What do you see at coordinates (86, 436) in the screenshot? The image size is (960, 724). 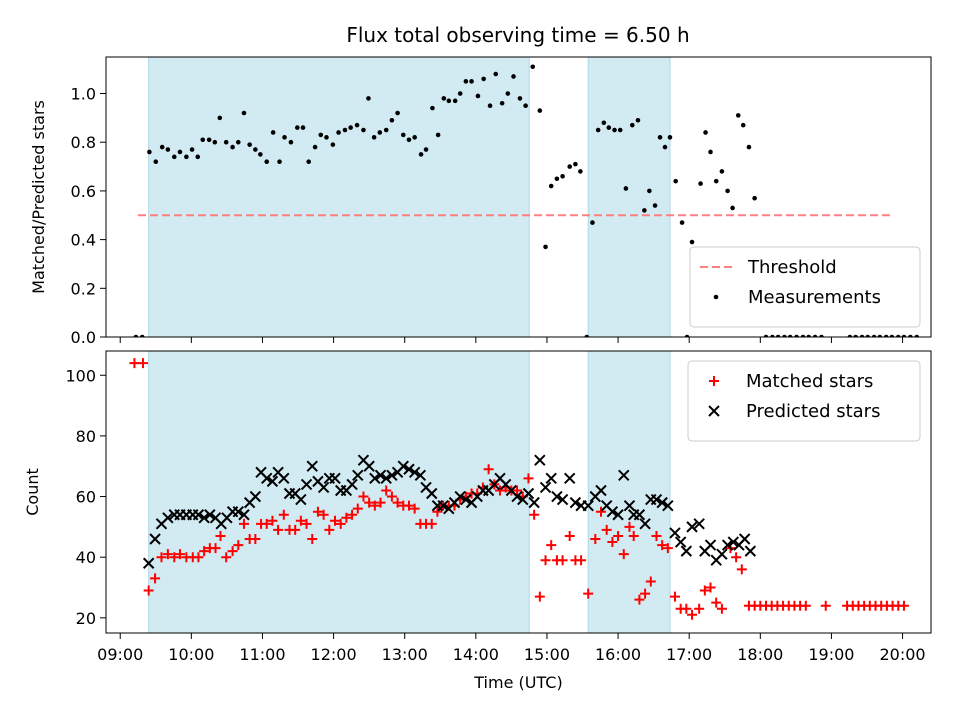 I see `y-tick-label: 80` at bounding box center [86, 436].